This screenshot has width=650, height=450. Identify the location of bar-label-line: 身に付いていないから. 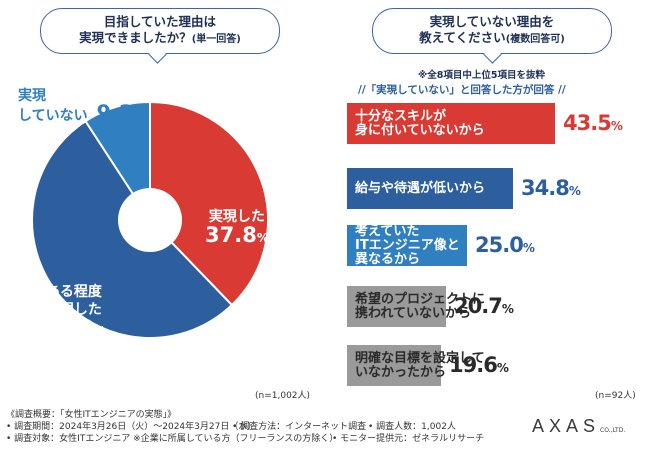
(420, 130).